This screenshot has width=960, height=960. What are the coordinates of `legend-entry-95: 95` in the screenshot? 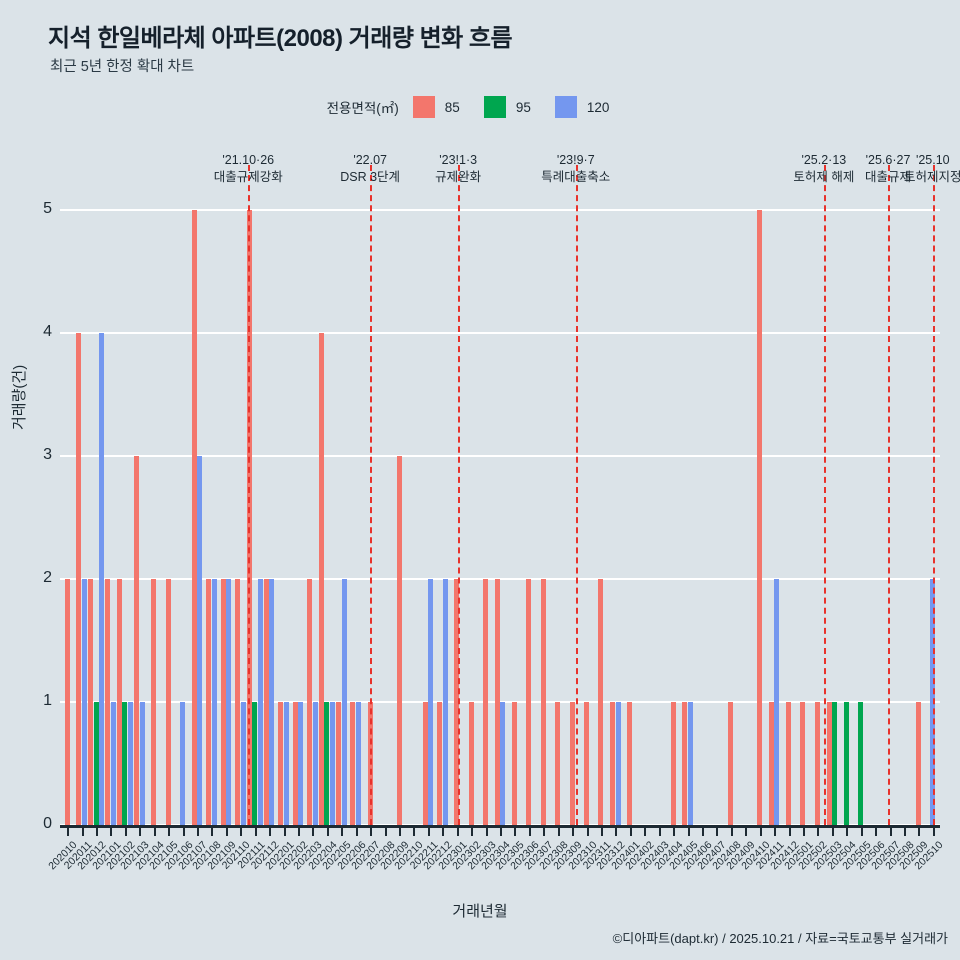 It's located at (516, 107).